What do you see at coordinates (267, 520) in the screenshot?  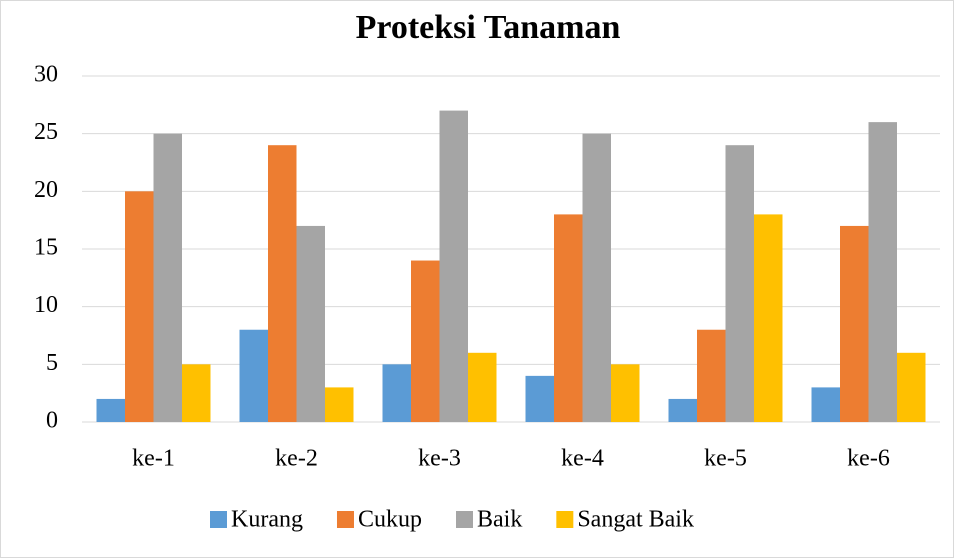 I see `legend-label: Kurang` at bounding box center [267, 520].